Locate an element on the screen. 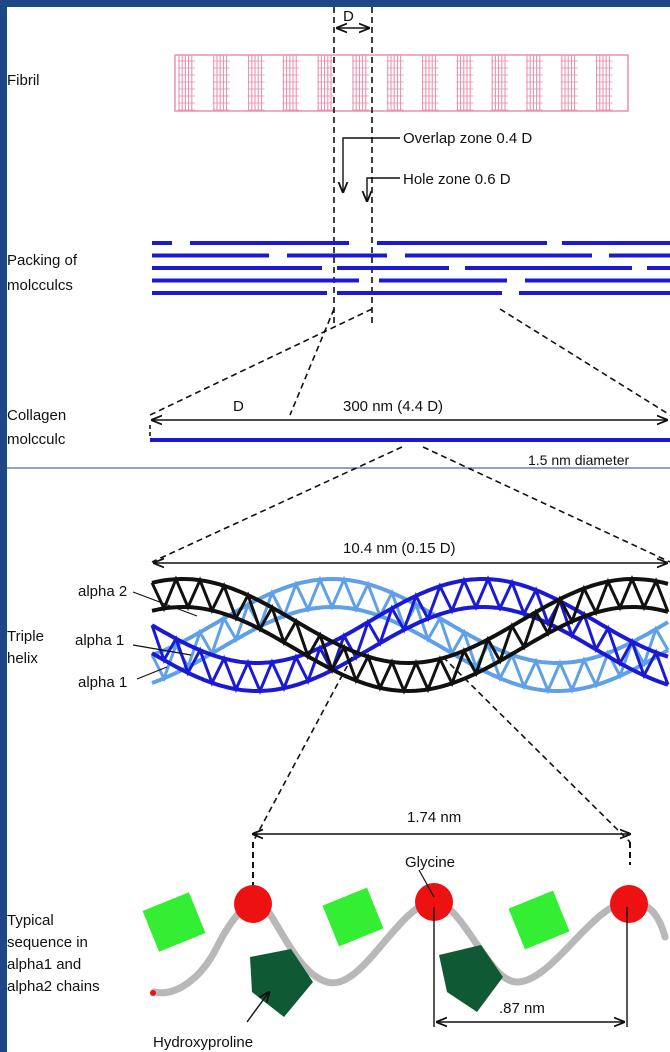  alpha1-light-strand-edge-top is located at coordinates (410, 620).